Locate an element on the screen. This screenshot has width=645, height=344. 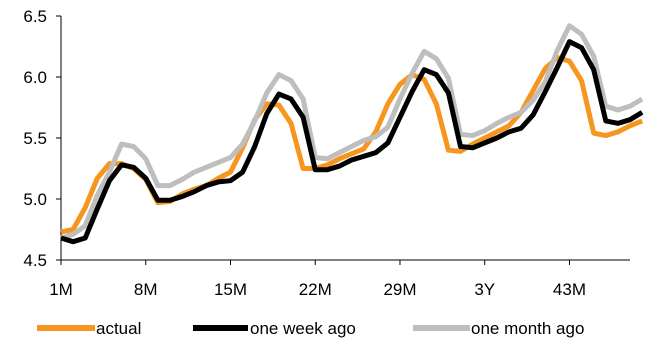
y-tick-label: 6.5 is located at coordinates (35, 16).